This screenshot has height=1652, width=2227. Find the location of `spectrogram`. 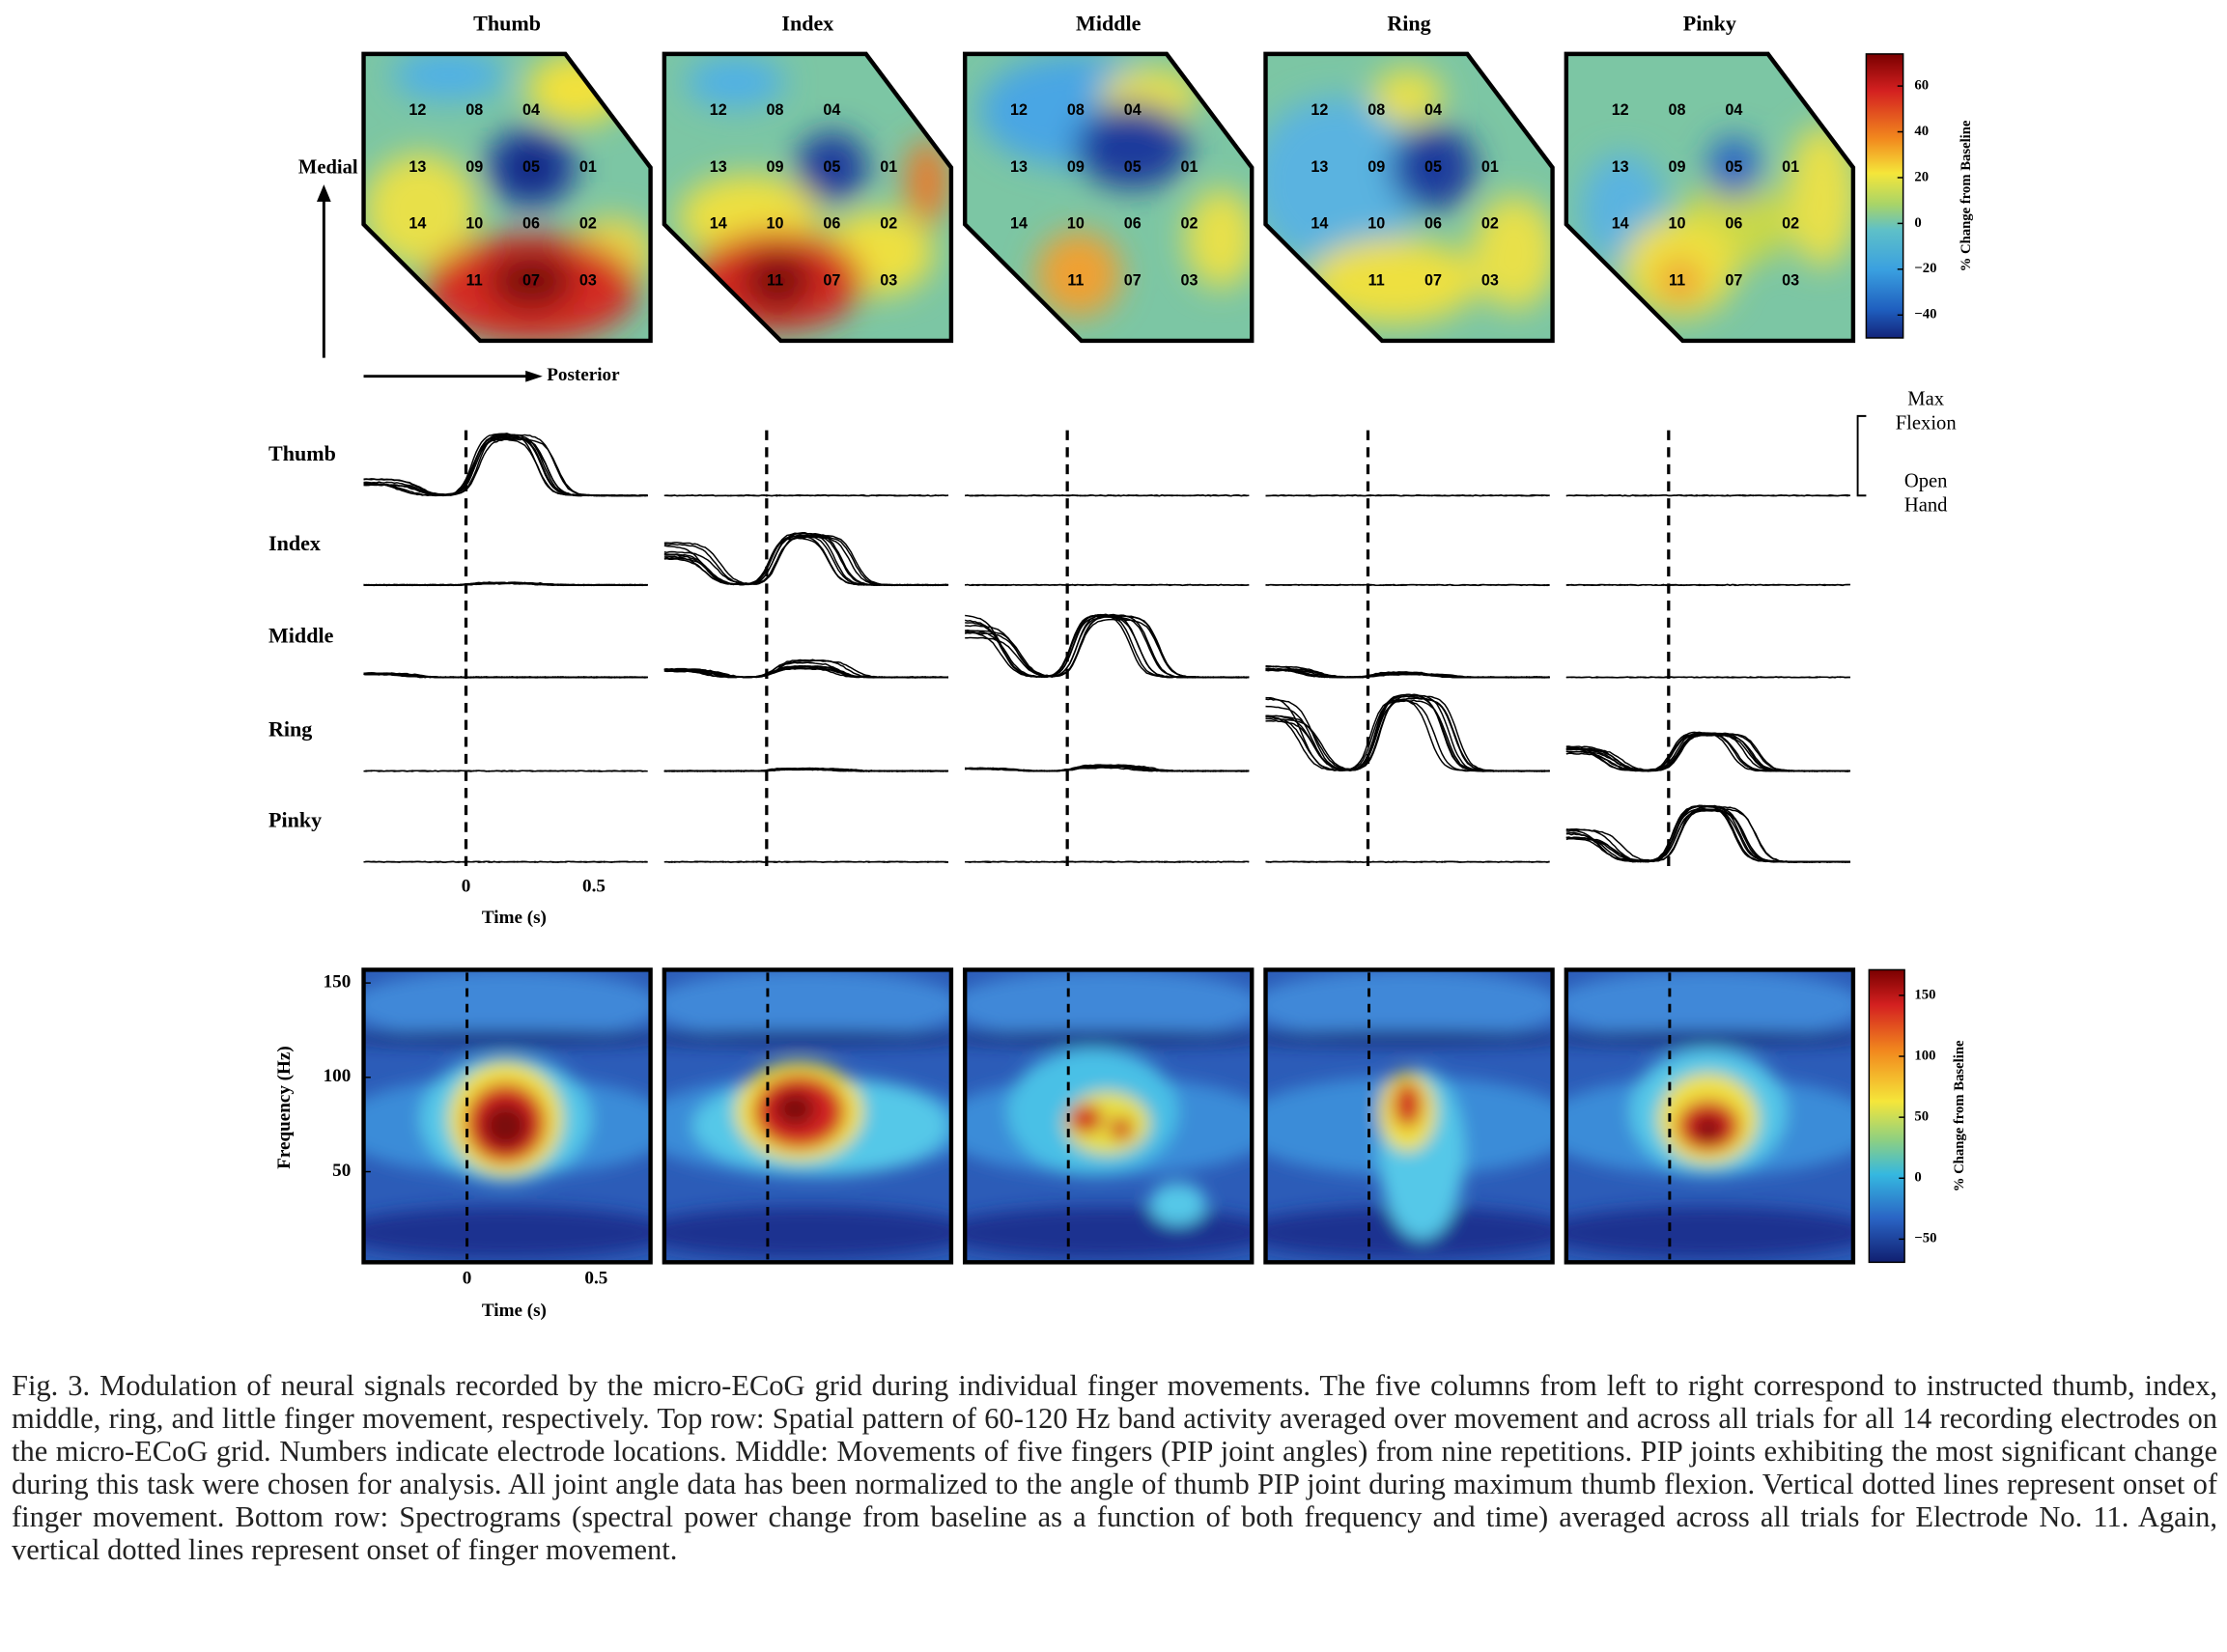

spectrogram is located at coordinates (808, 1116).